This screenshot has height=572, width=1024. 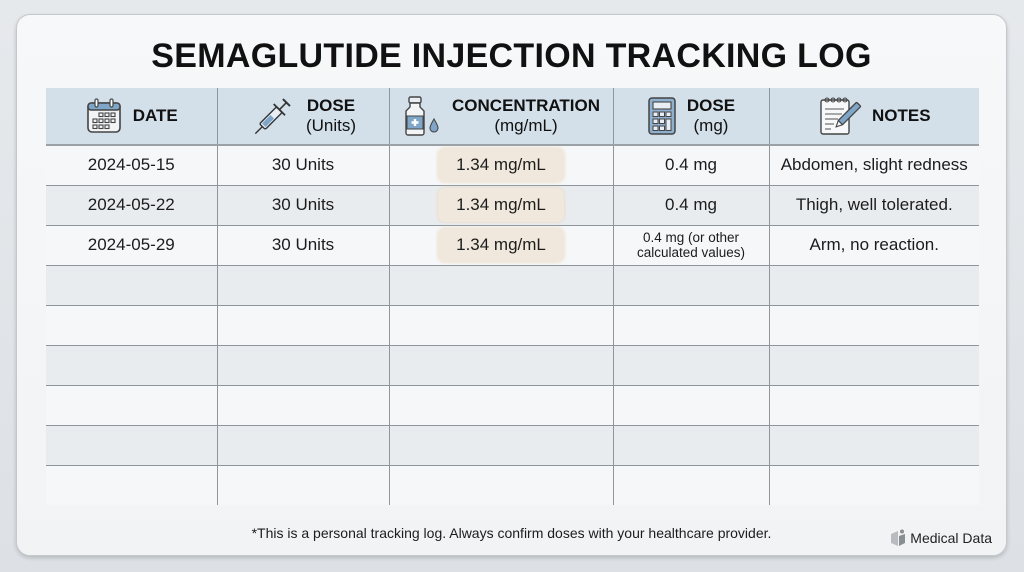 I want to click on column-header-label: NOTES, so click(x=901, y=115).